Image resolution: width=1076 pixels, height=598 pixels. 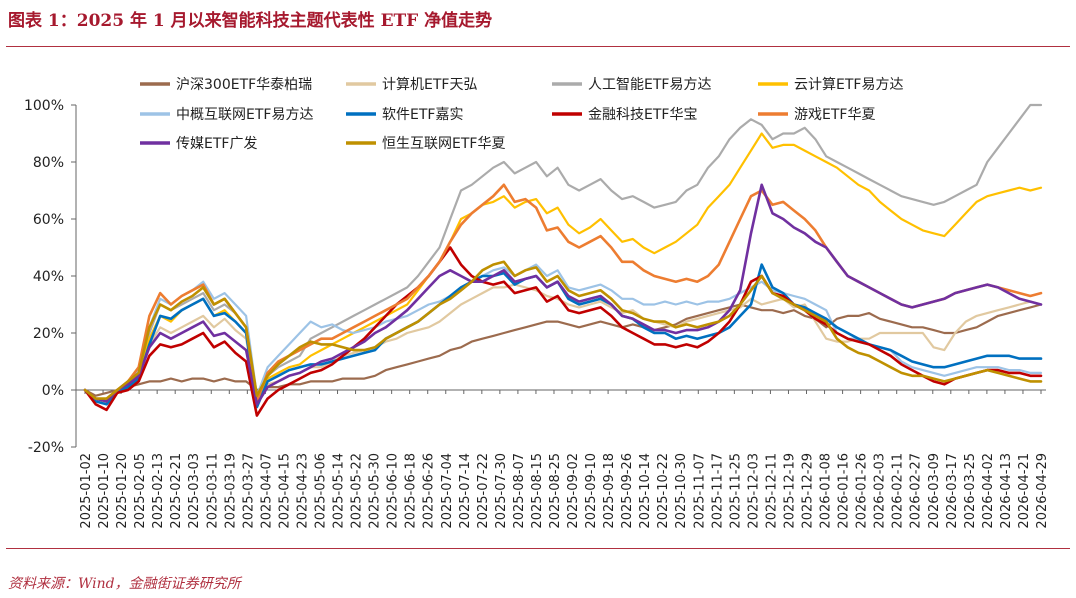 What do you see at coordinates (443, 144) in the screenshot?
I see `legend-label: 恒生互联网ETF华夏` at bounding box center [443, 144].